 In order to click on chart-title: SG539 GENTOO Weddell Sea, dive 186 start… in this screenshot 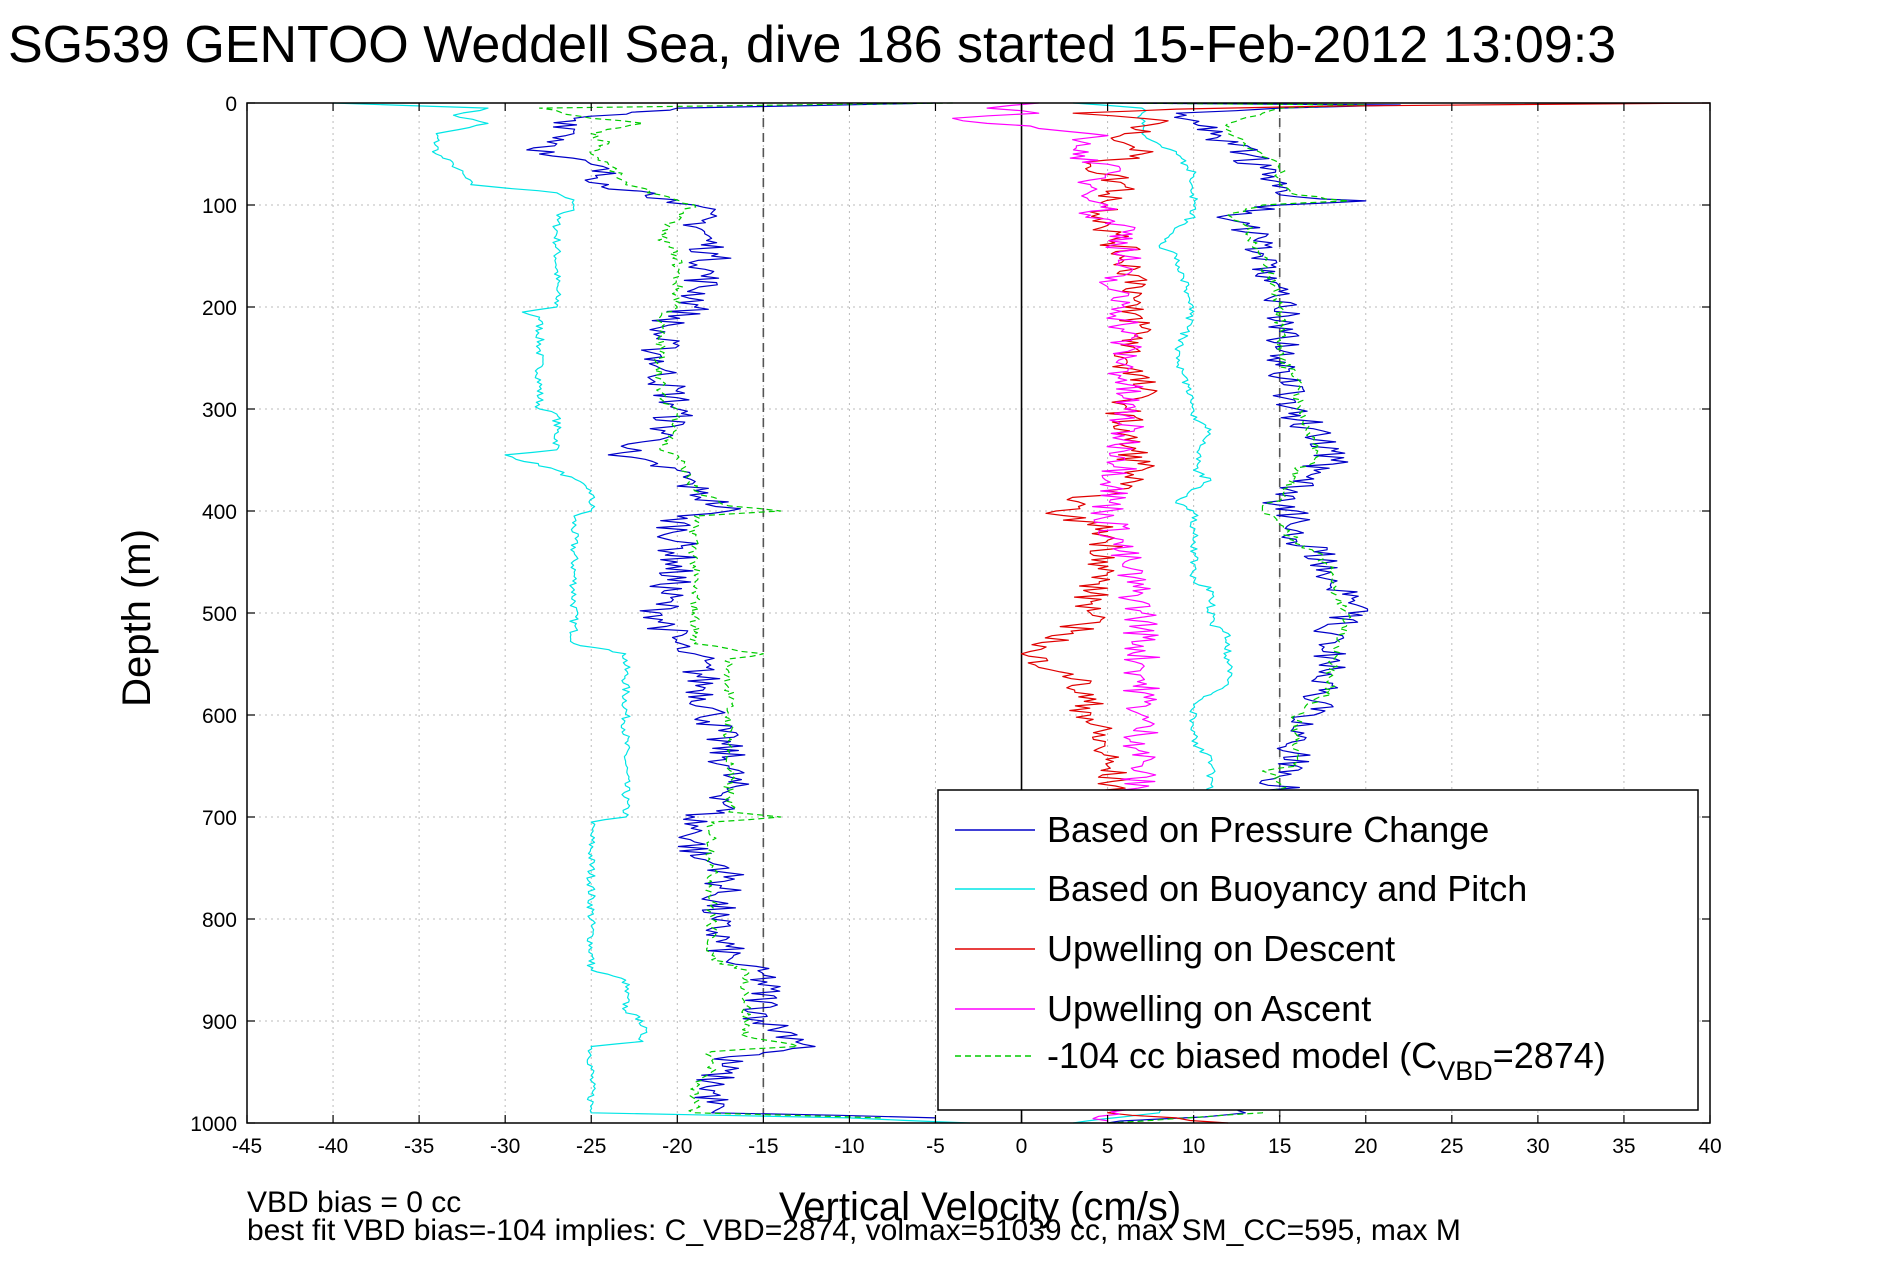, I will do `click(812, 45)`.